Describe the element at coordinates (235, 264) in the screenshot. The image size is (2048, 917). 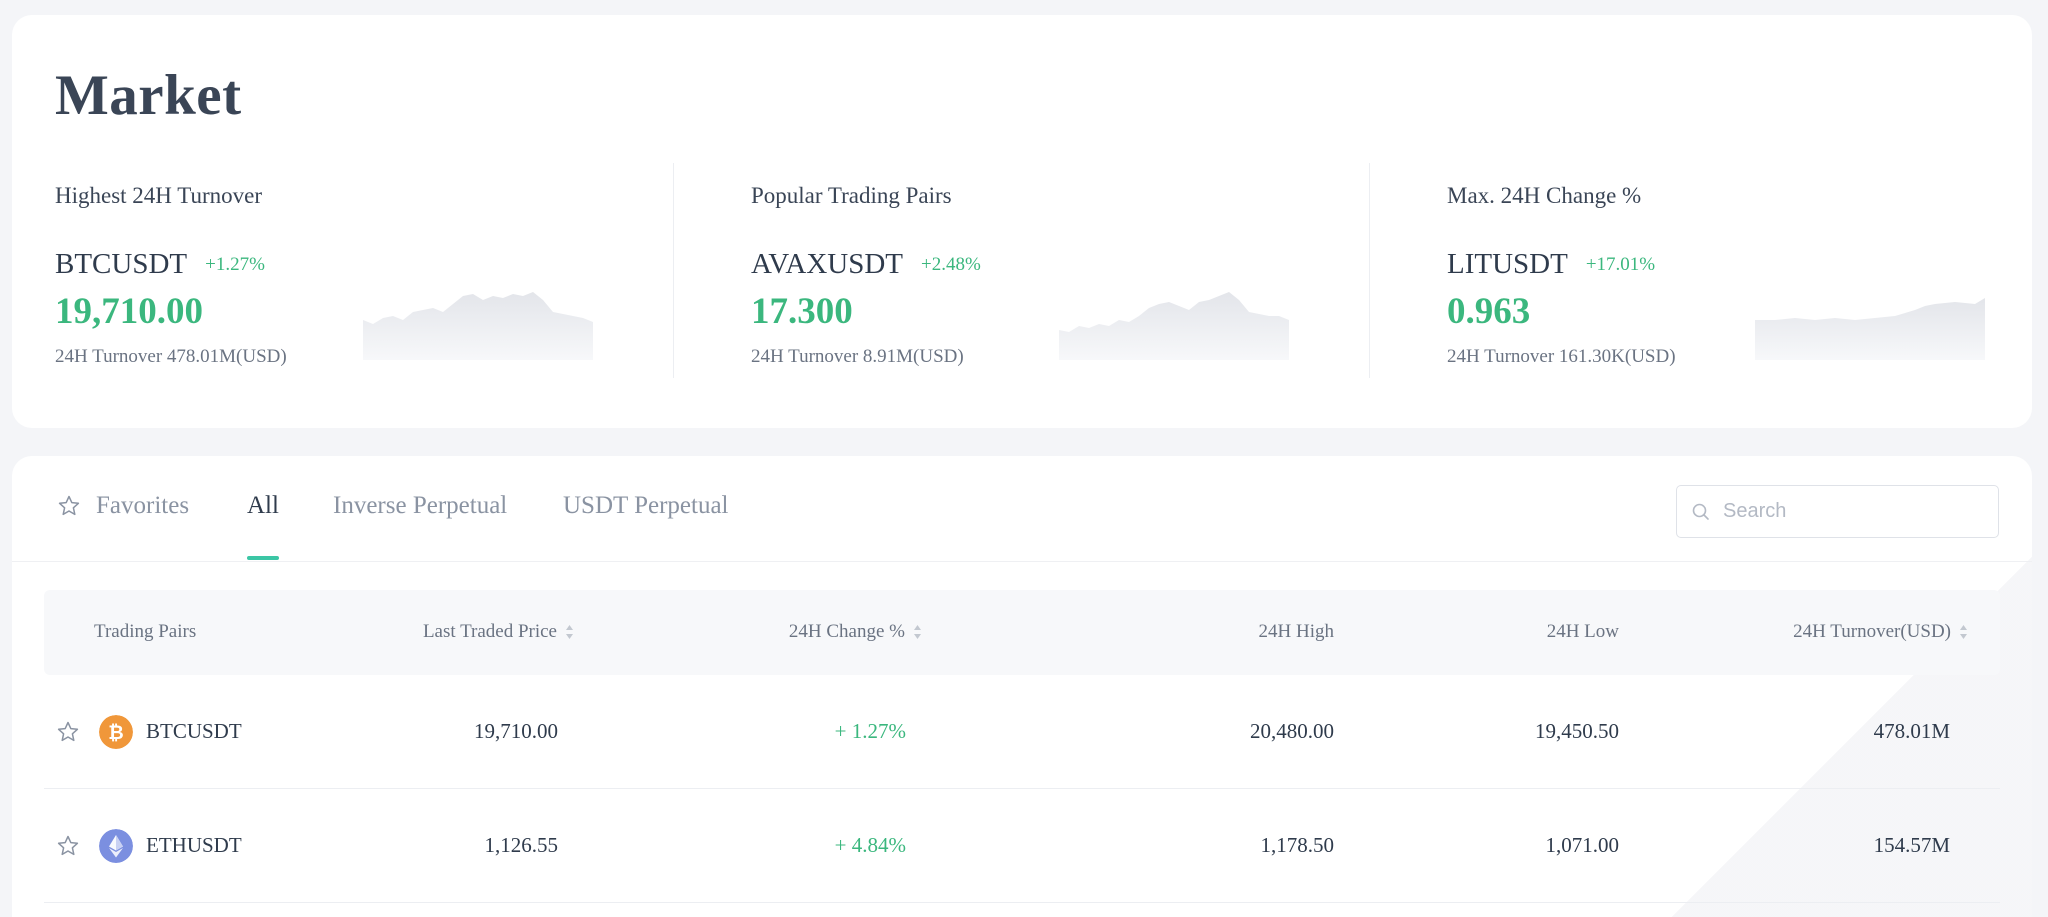
I see `stat-change: +1.27%` at that location.